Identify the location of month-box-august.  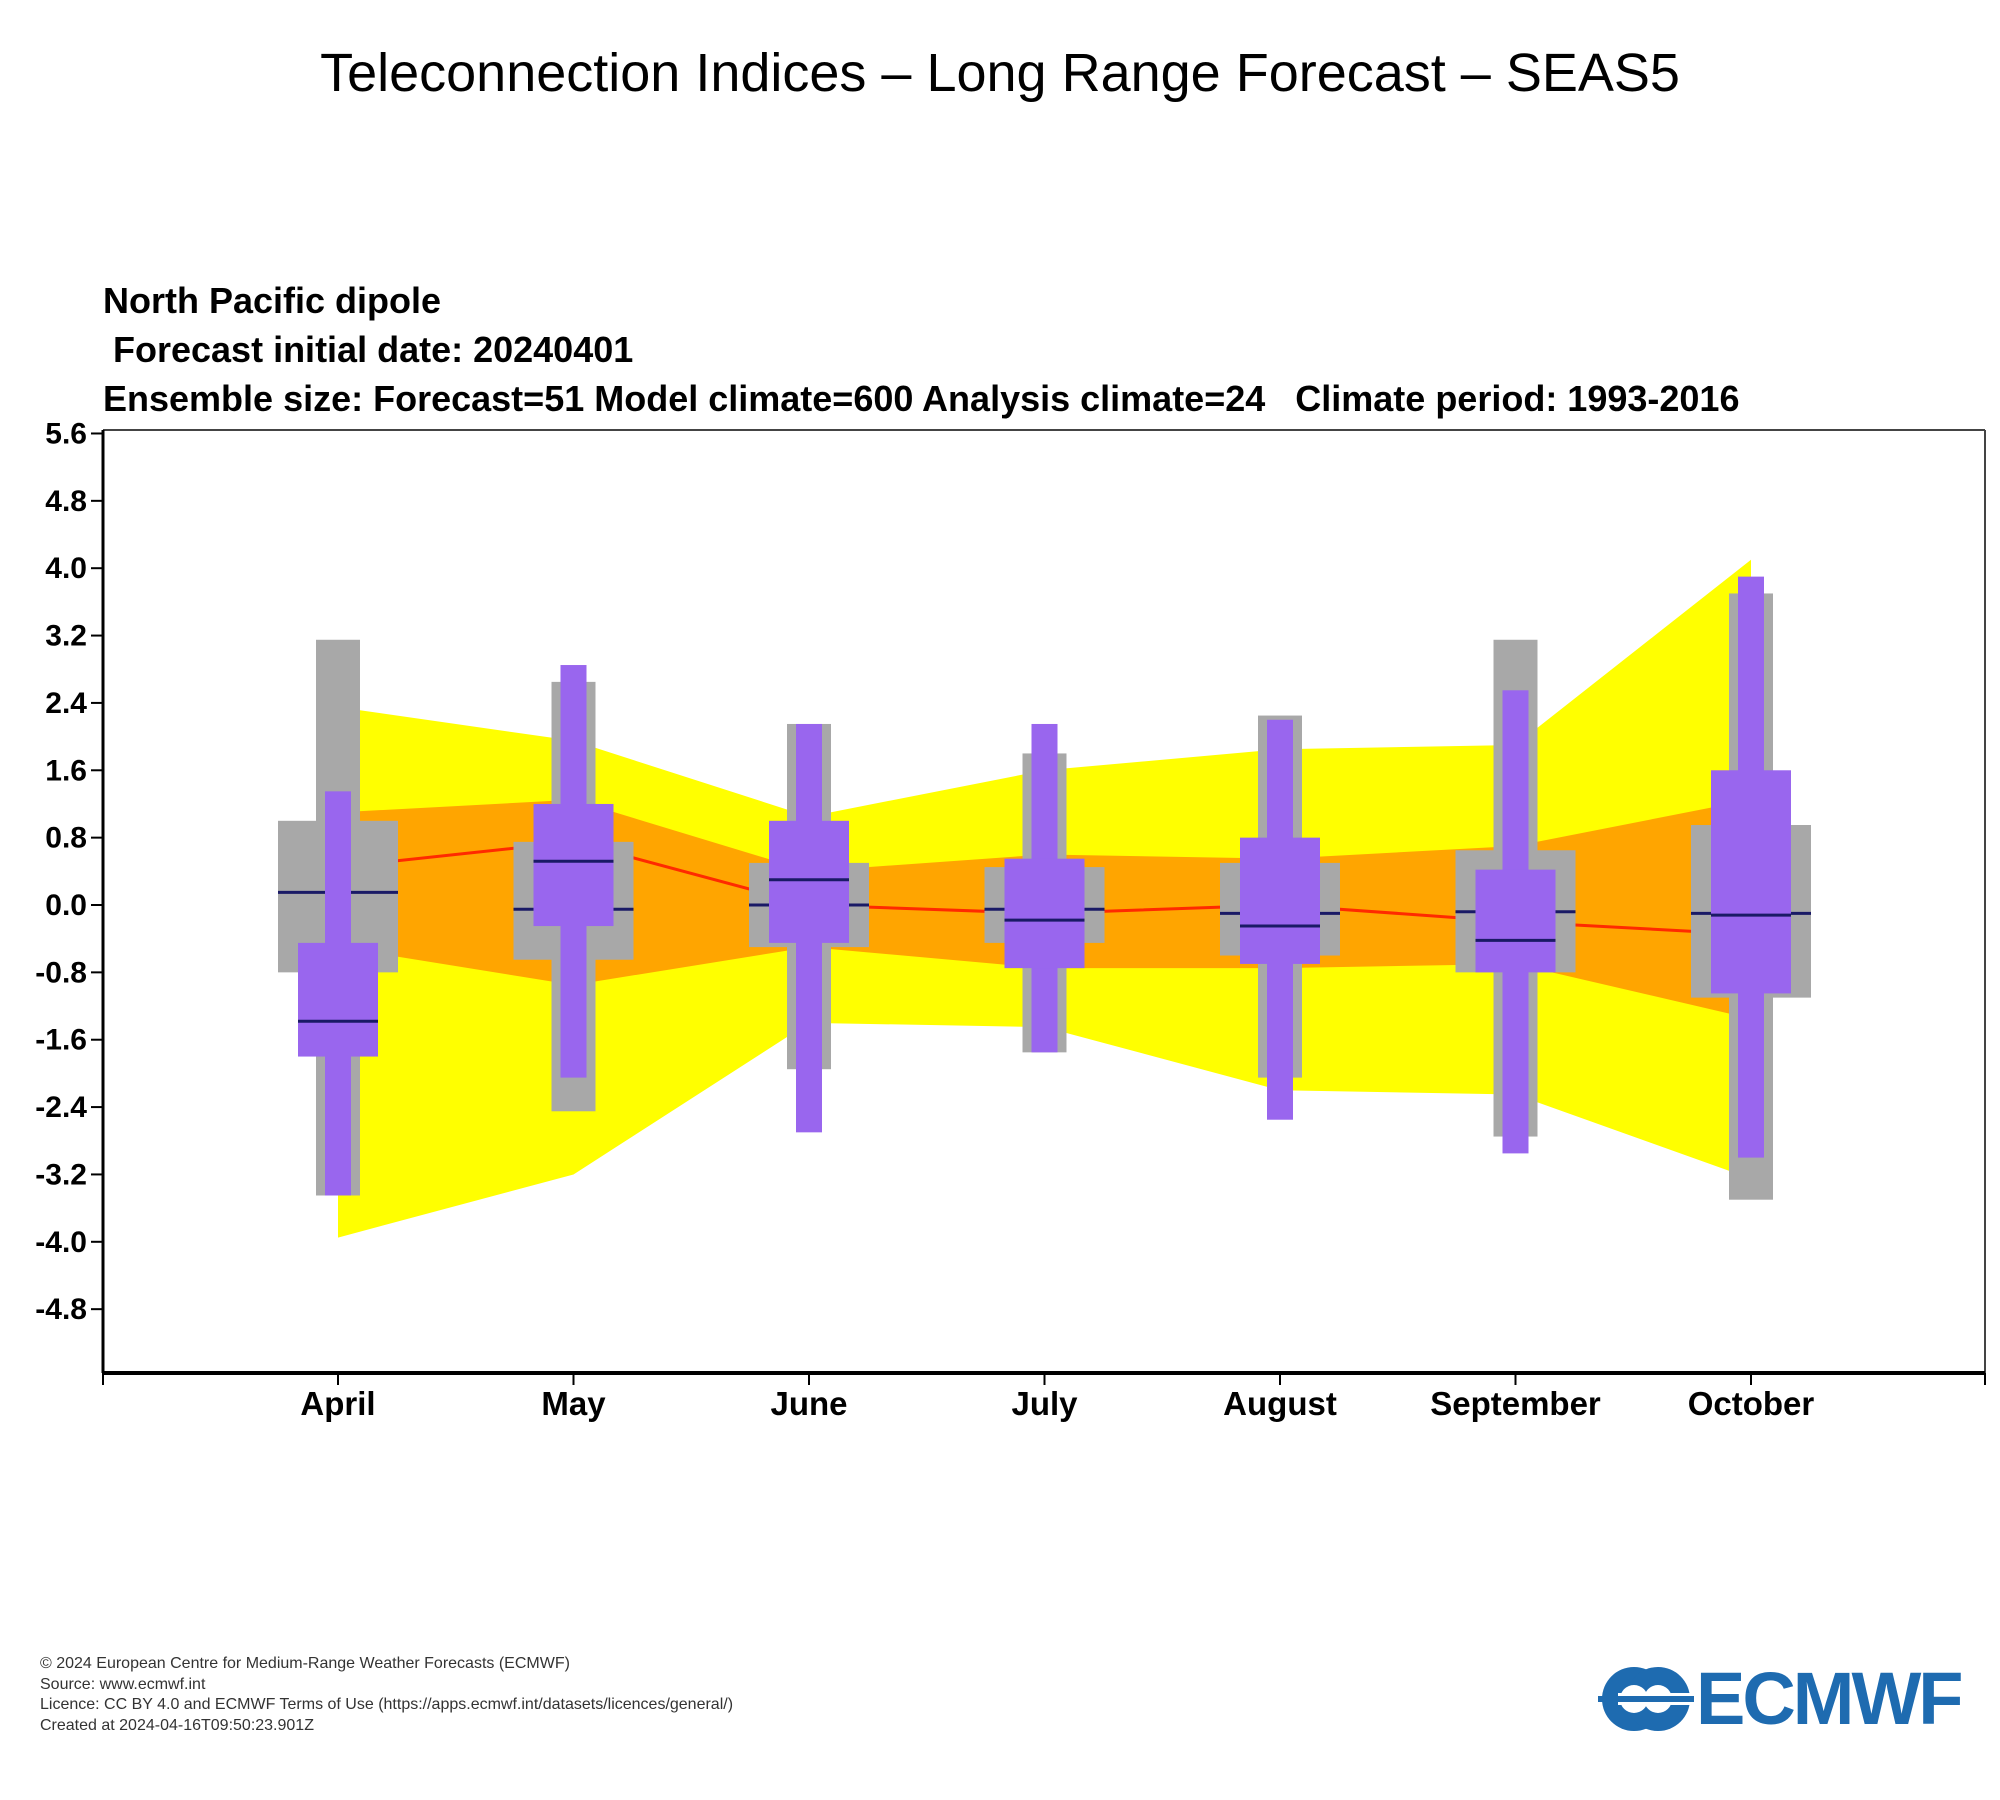
(1280, 917).